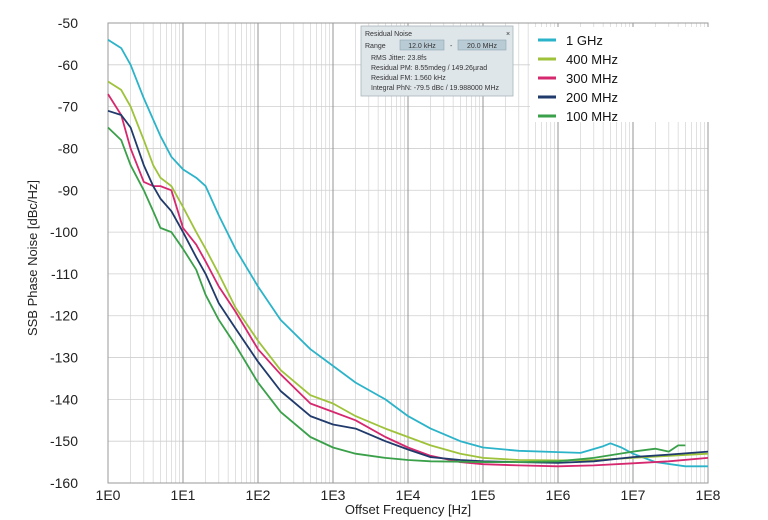 The width and height of the screenshot is (768, 520). What do you see at coordinates (375, 46) in the screenshot?
I see `range-label: Range` at bounding box center [375, 46].